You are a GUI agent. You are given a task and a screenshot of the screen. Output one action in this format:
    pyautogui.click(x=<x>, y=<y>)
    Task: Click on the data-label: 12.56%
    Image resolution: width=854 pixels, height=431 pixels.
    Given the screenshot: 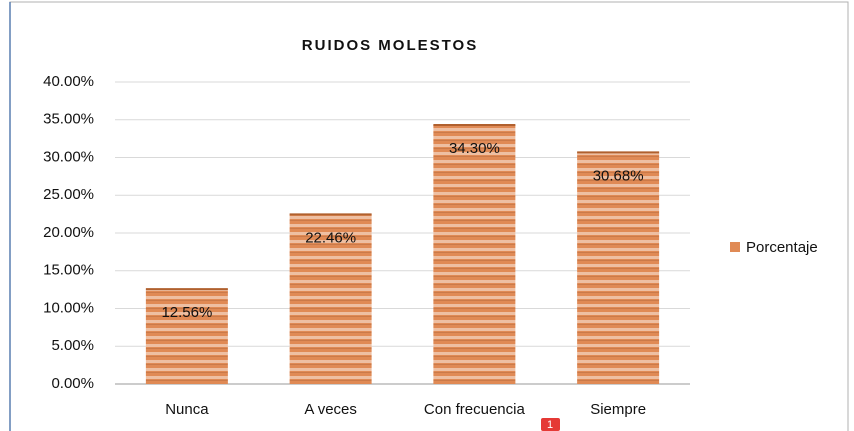 What is the action you would take?
    pyautogui.click(x=186, y=312)
    